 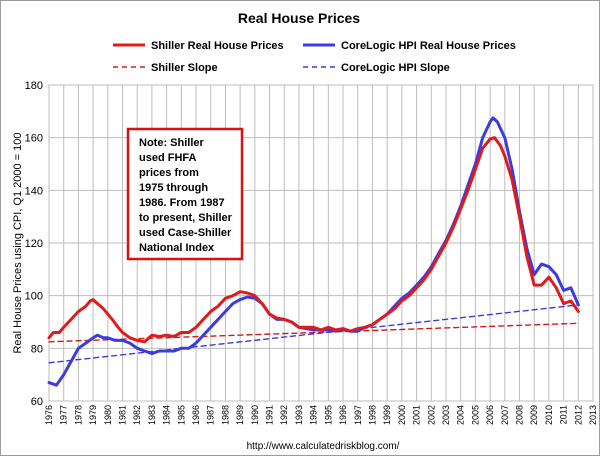 I want to click on y-tick-label: 140, so click(x=34, y=191).